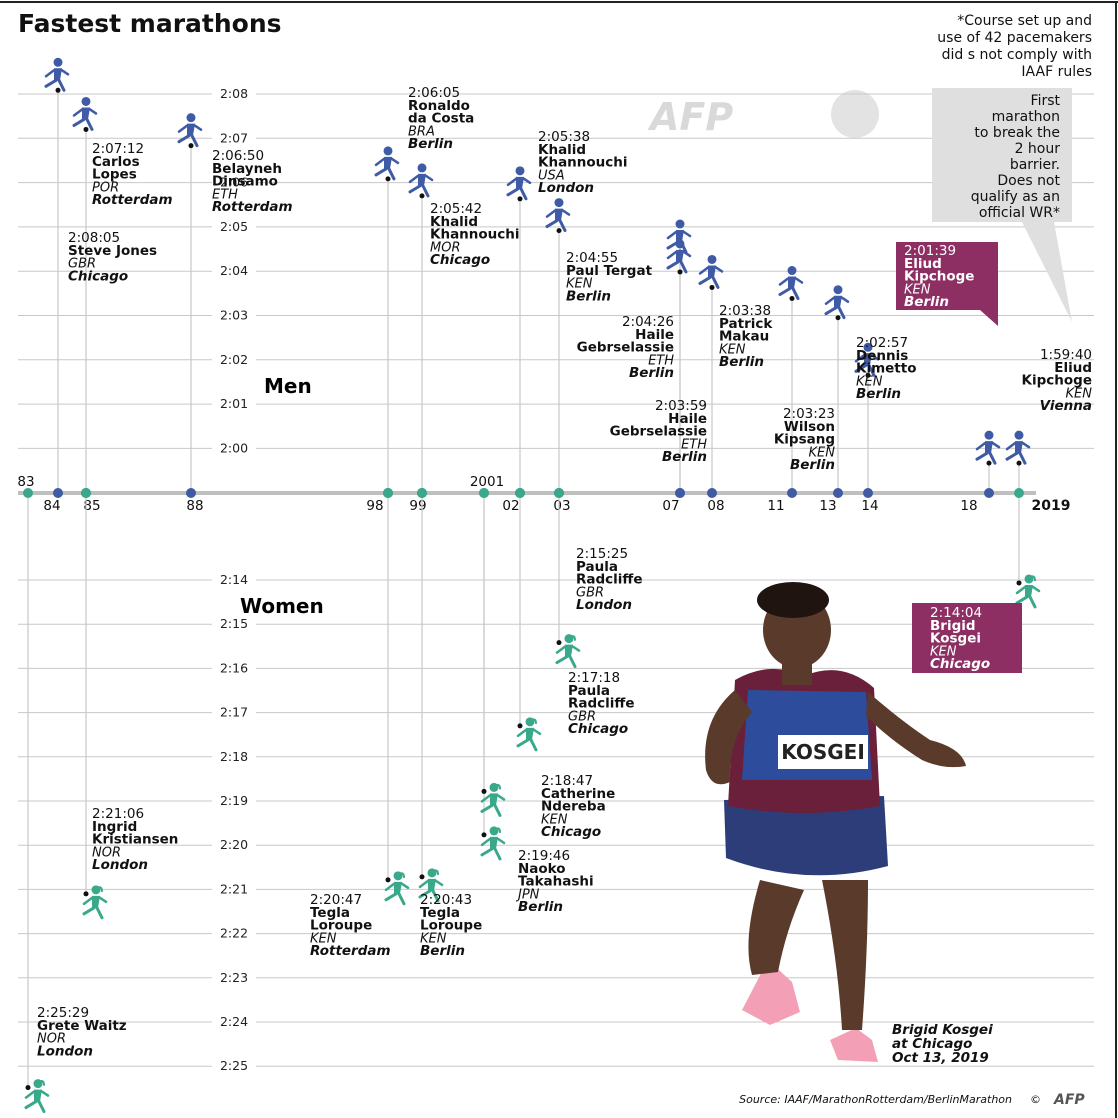  Describe the element at coordinates (940, 1058) in the screenshot. I see `caption-line: Oct 13, 2019` at that location.